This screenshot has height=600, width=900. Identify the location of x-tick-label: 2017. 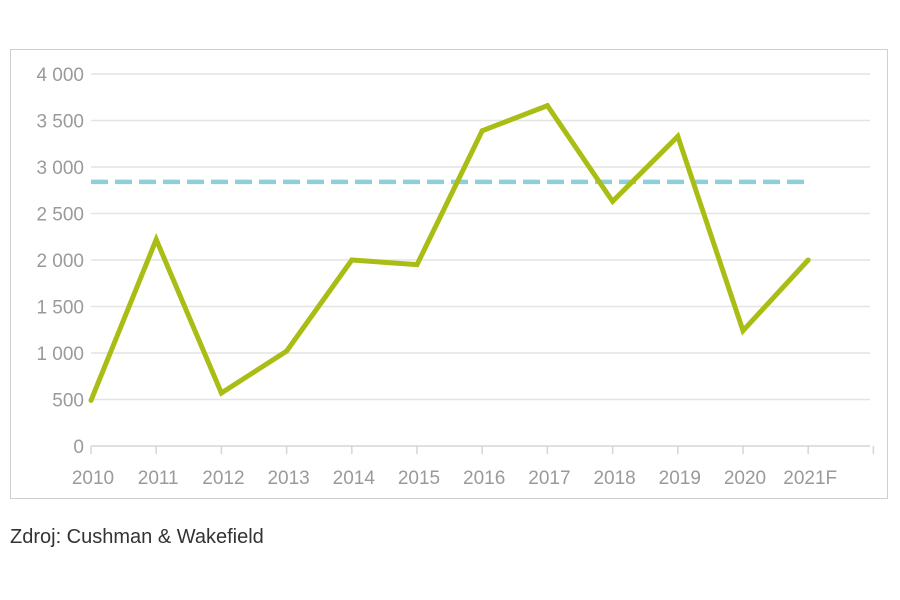
(549, 478).